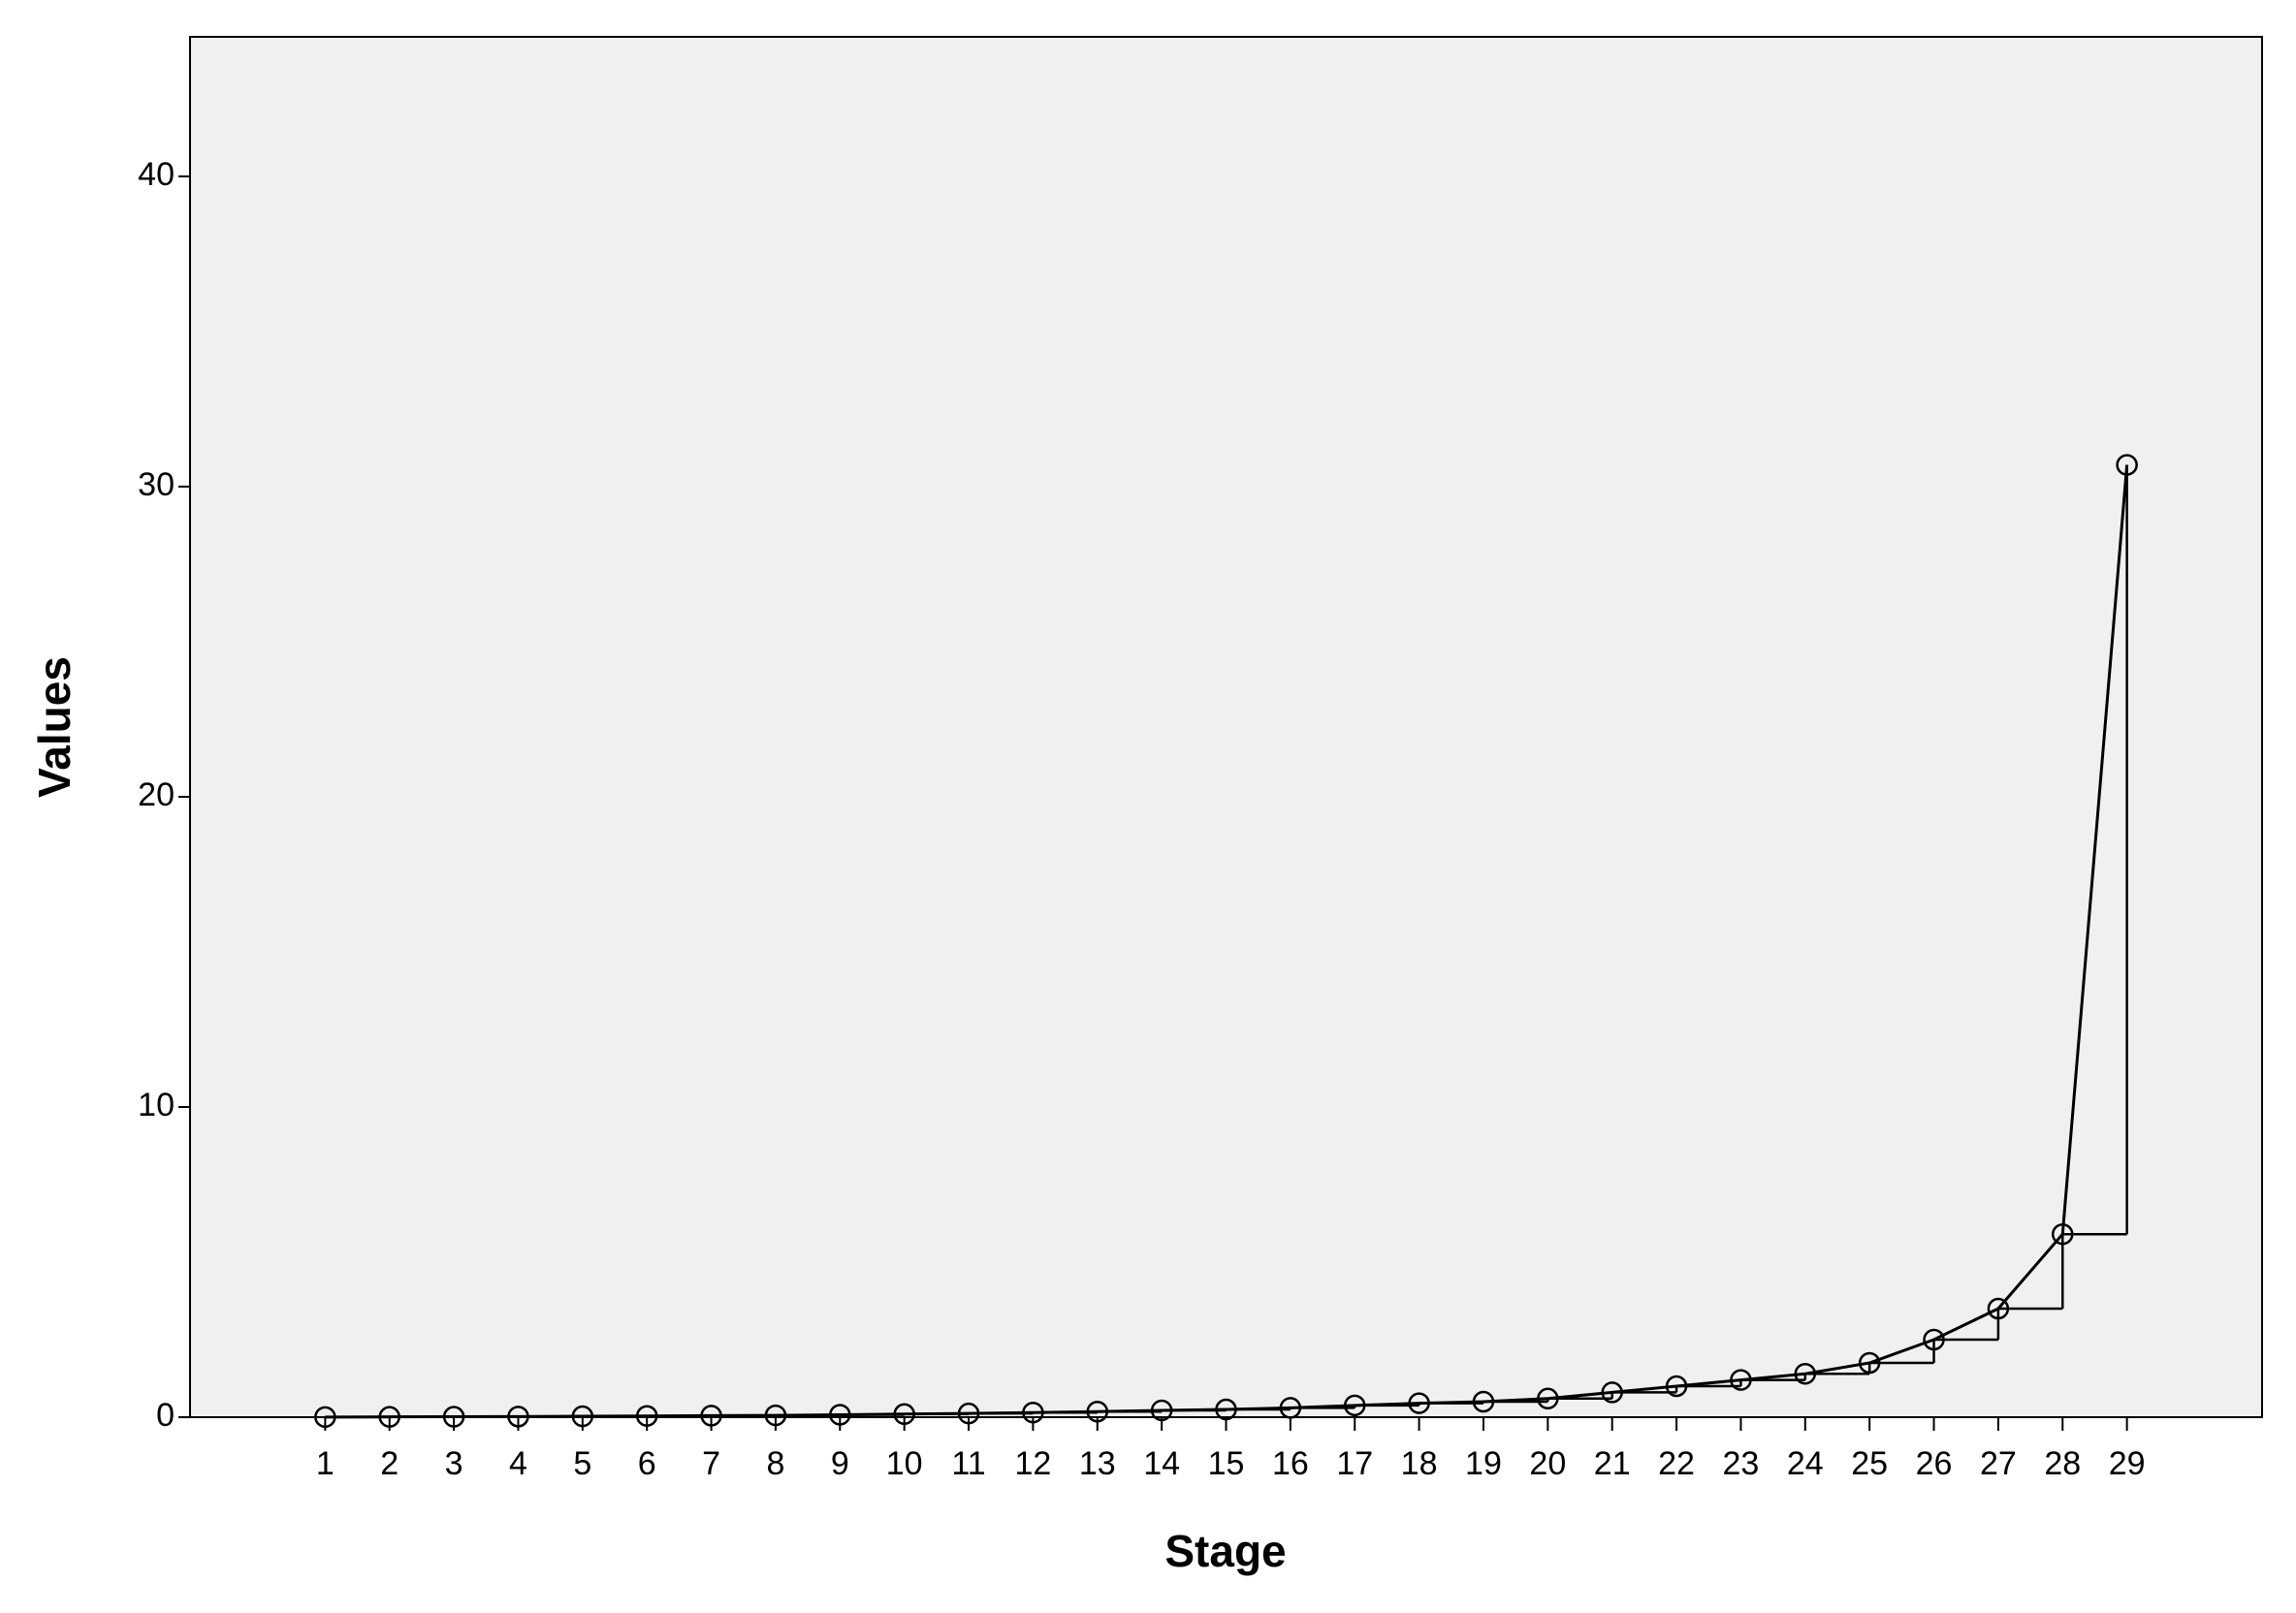  What do you see at coordinates (1998, 1463) in the screenshot?
I see `x-tick-label: 27` at bounding box center [1998, 1463].